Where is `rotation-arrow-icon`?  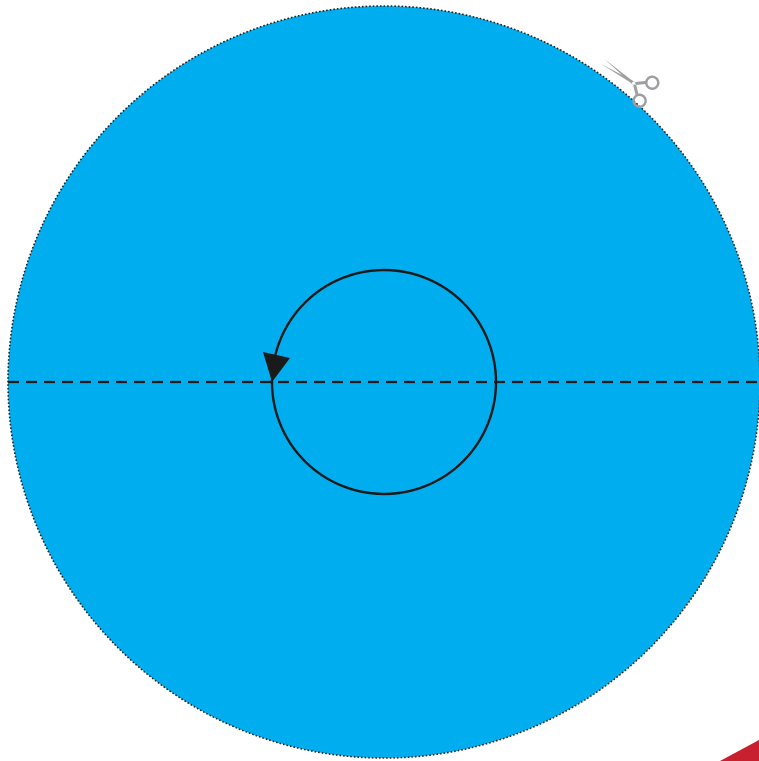 rotation-arrow-icon is located at coordinates (276, 367).